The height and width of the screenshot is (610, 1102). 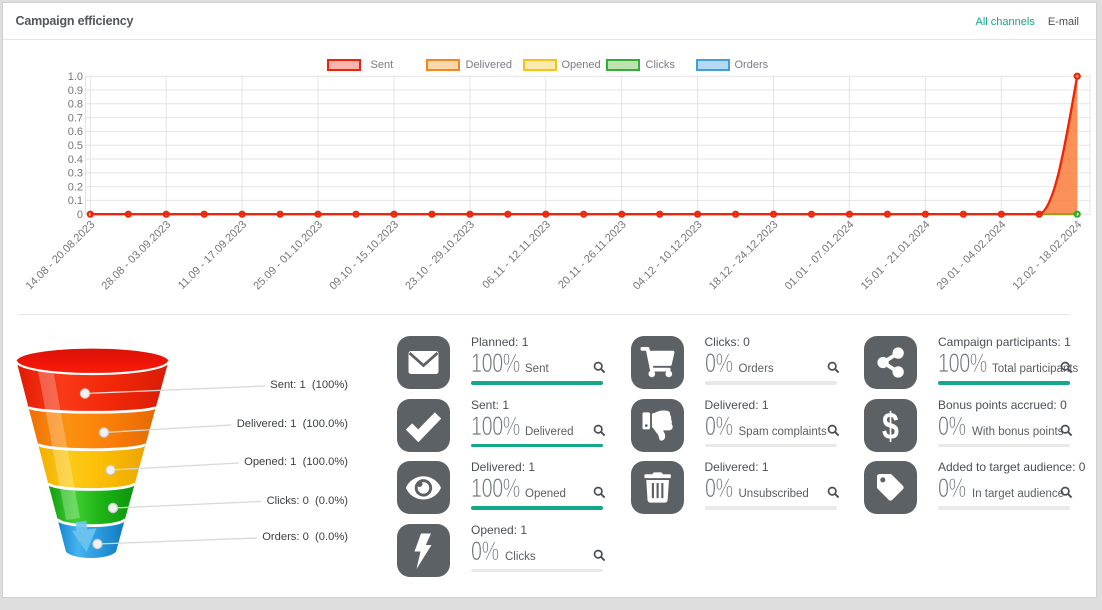 I want to click on svg-text: 28.08 - 03.09.2023, so click(x=137, y=256).